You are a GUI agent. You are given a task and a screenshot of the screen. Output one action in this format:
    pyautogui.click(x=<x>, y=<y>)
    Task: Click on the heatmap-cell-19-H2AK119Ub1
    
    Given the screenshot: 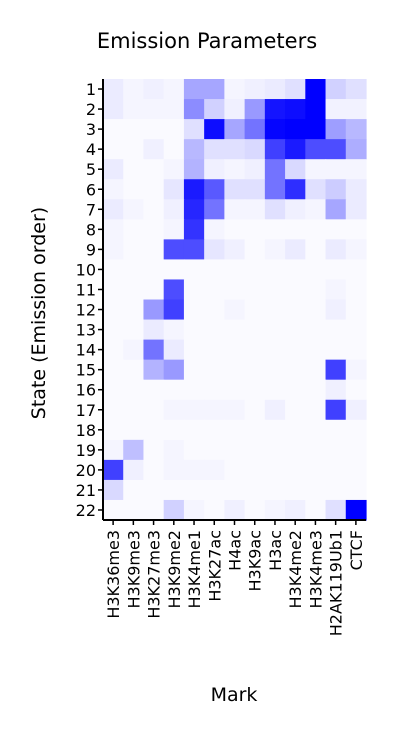 What is the action you would take?
    pyautogui.click(x=336, y=450)
    